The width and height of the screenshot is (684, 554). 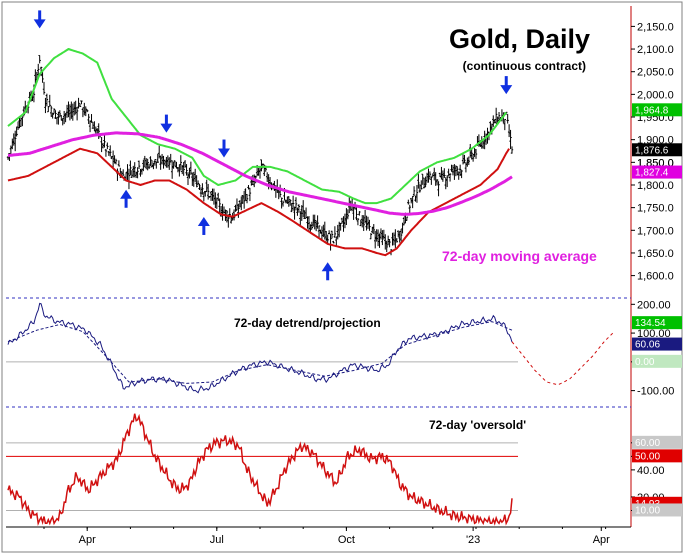 What do you see at coordinates (647, 345) in the screenshot?
I see `tag-label: 60.06` at bounding box center [647, 345].